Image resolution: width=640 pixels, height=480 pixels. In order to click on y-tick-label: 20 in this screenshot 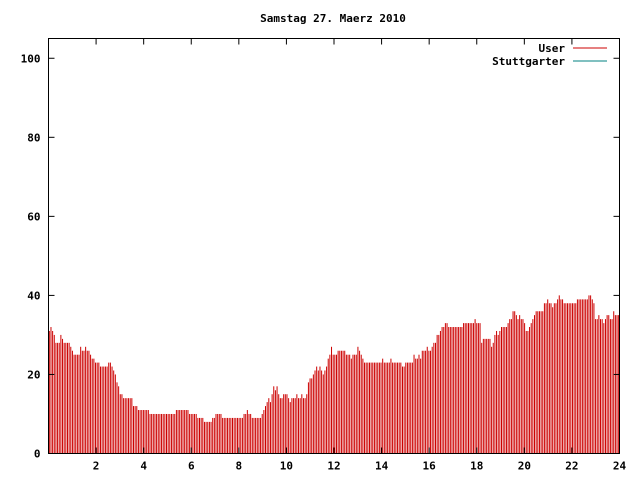, I will do `click(33, 374)`.